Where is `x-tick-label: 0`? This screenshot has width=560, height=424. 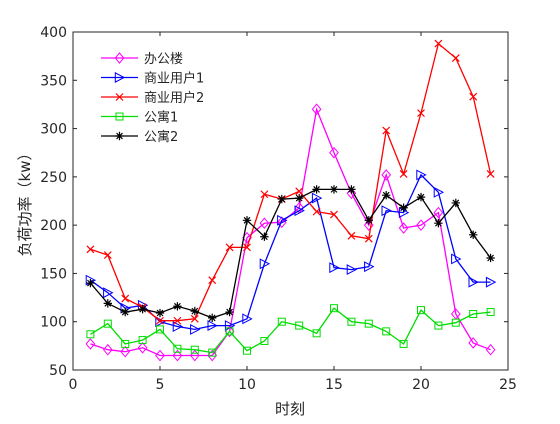
x-tick-label: 0 is located at coordinates (73, 385).